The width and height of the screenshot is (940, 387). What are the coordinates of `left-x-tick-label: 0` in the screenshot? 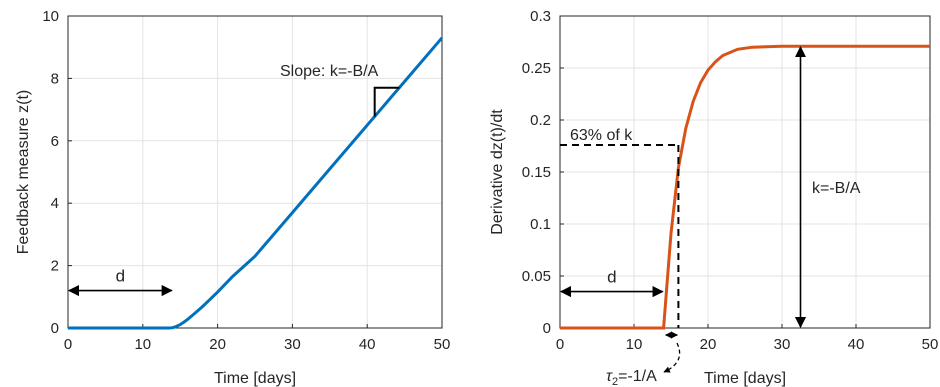 It's located at (68, 344).